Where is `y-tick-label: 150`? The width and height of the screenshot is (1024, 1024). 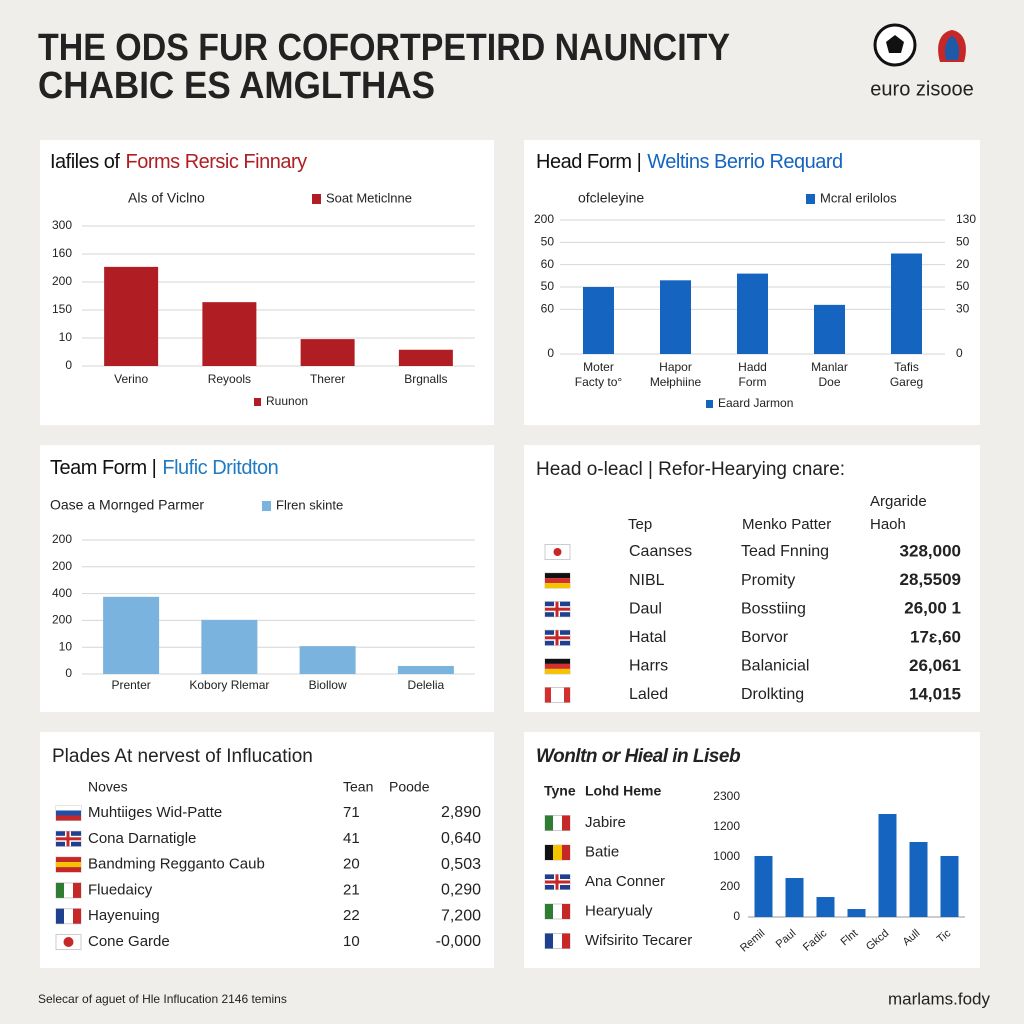 y-tick-label: 150 is located at coordinates (62, 309).